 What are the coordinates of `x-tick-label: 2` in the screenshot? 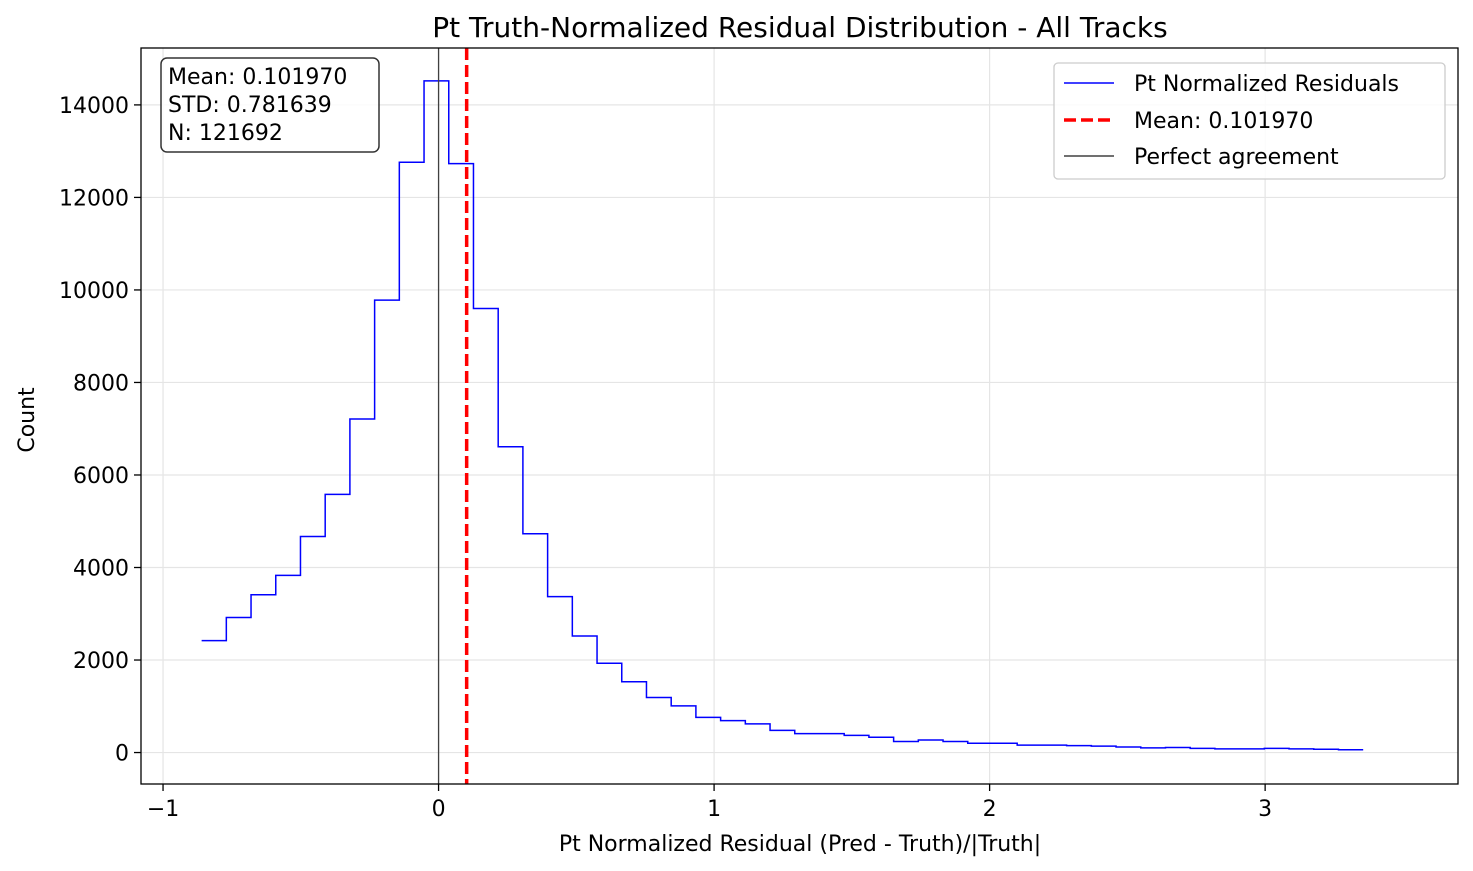 It's located at (990, 809).